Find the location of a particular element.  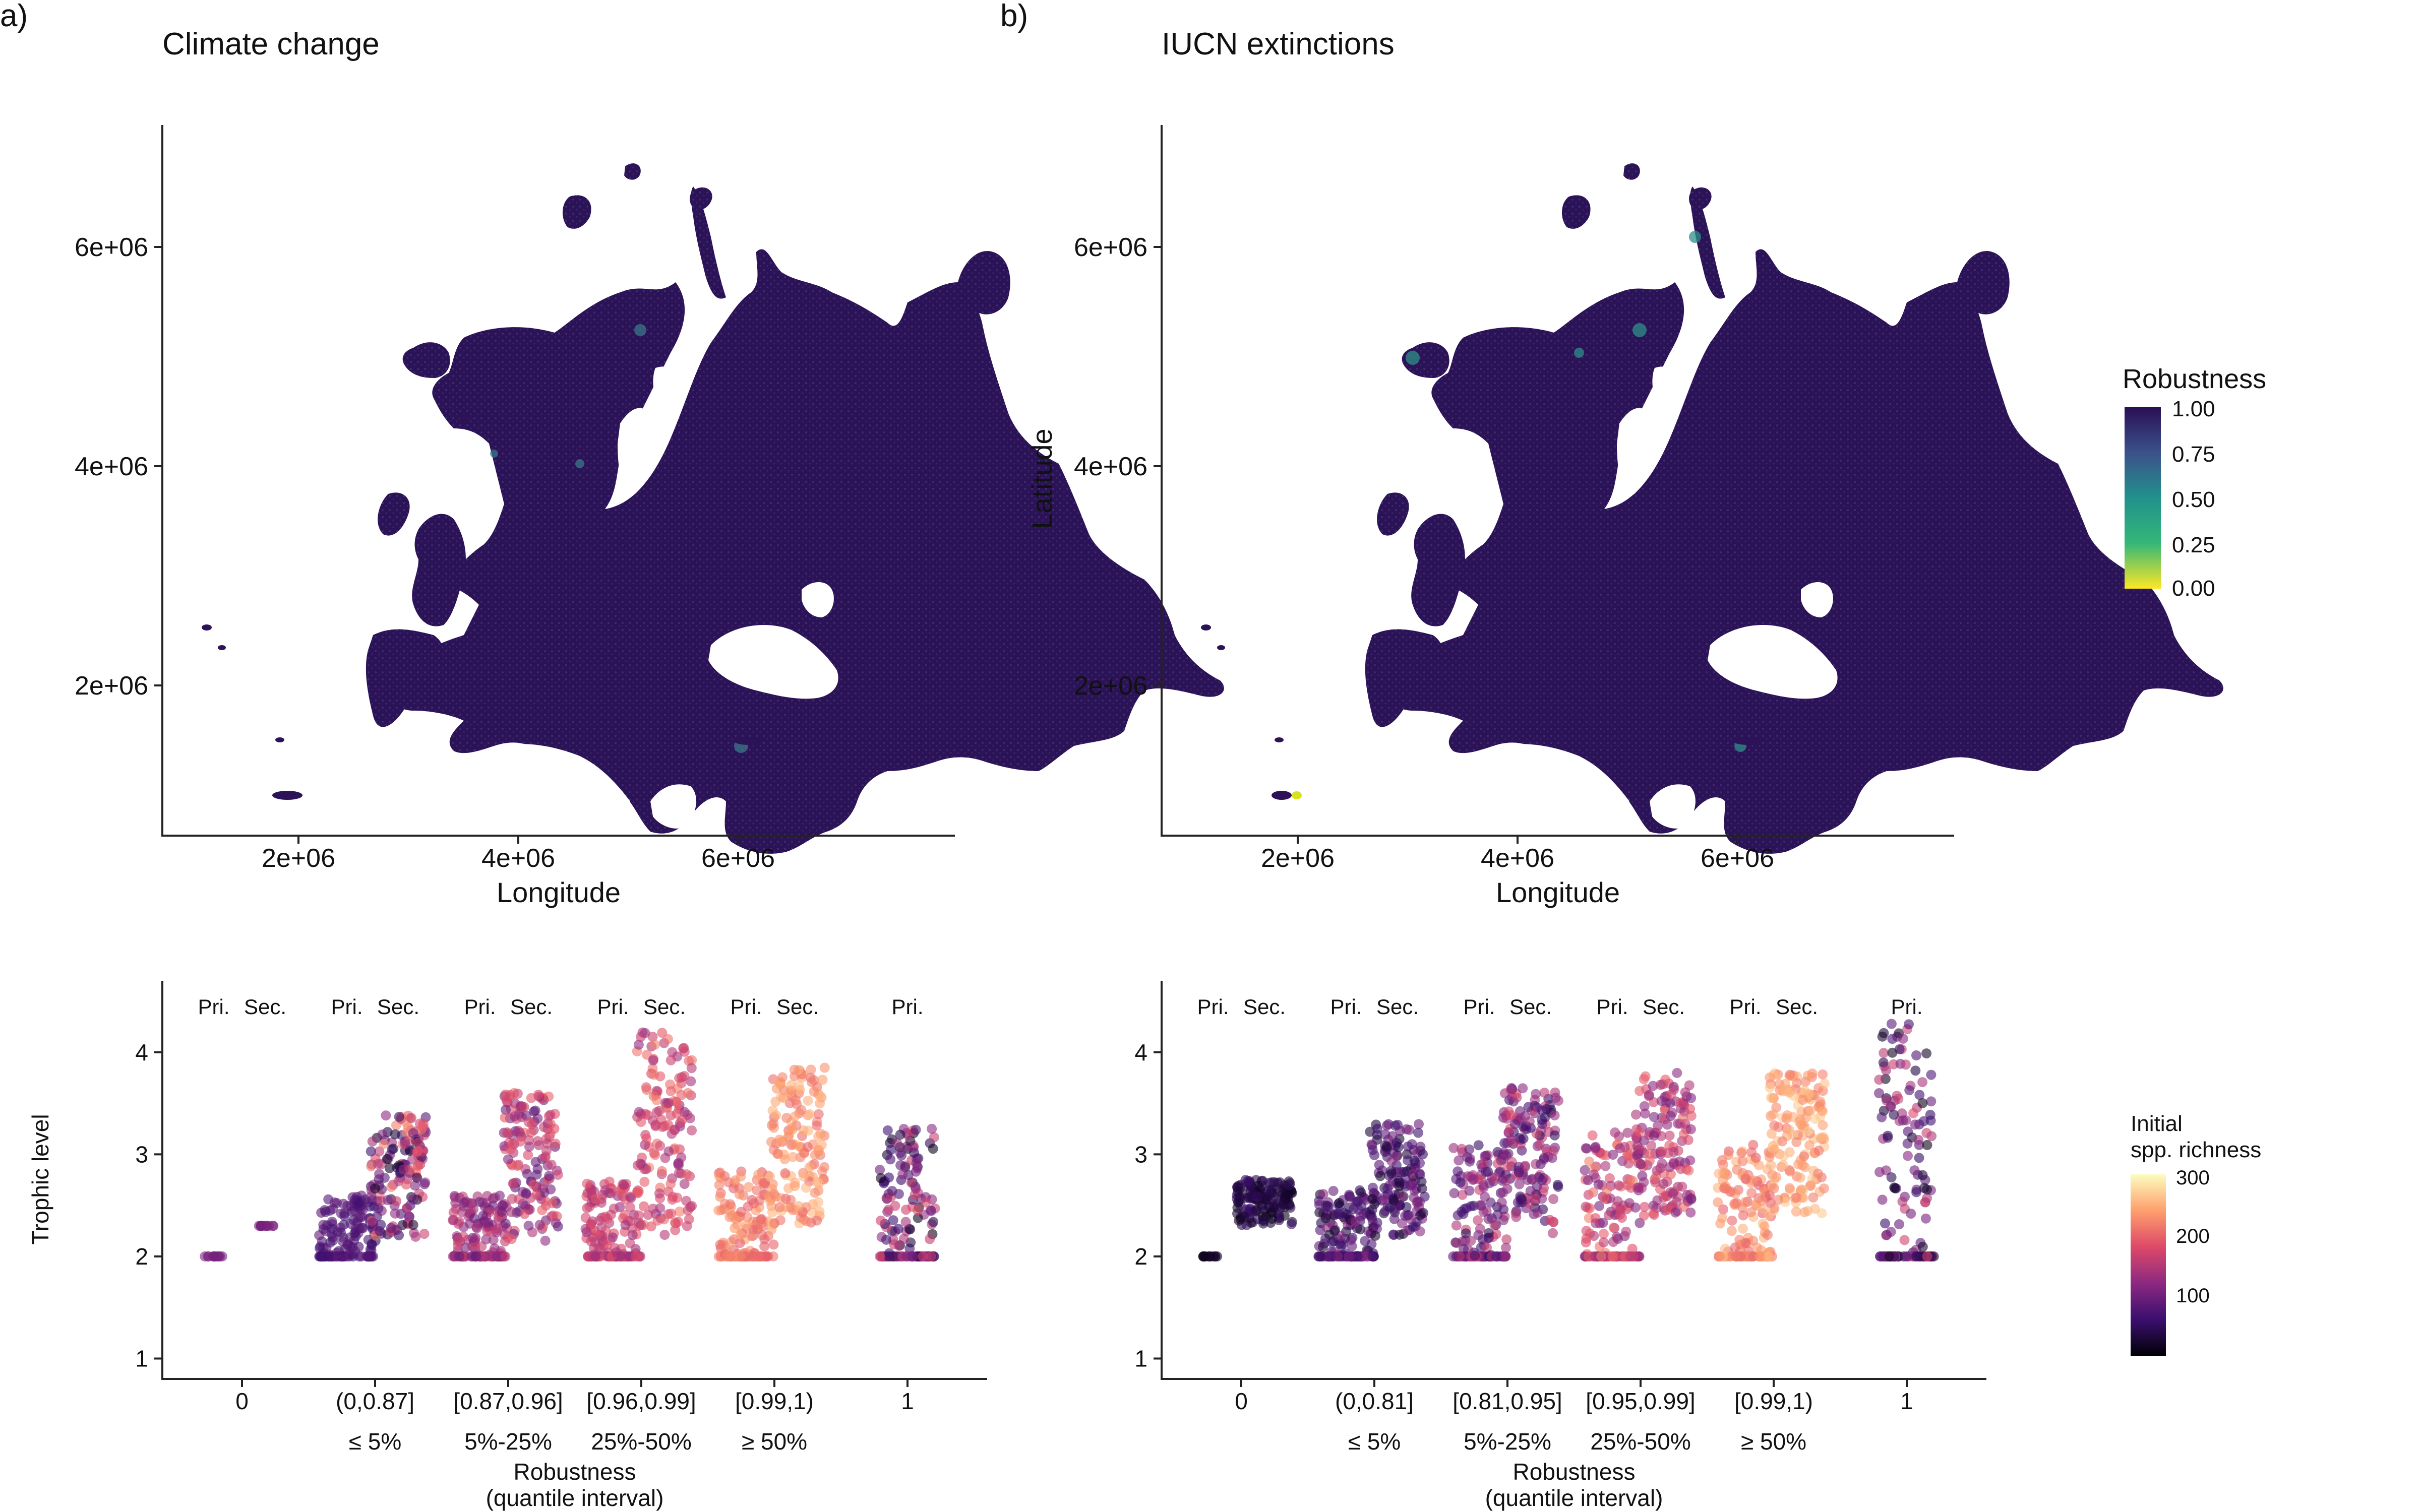

panel-b-strip-y-ticks: 1 2 3 4 is located at coordinates (1148, 1205).